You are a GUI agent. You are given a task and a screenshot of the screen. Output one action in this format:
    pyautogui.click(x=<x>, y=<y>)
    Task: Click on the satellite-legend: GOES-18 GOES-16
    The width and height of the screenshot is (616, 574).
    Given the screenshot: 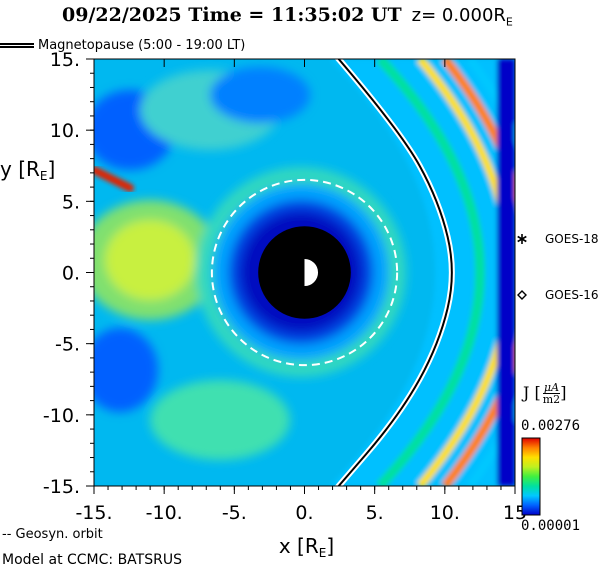 What is the action you would take?
    pyautogui.click(x=558, y=267)
    